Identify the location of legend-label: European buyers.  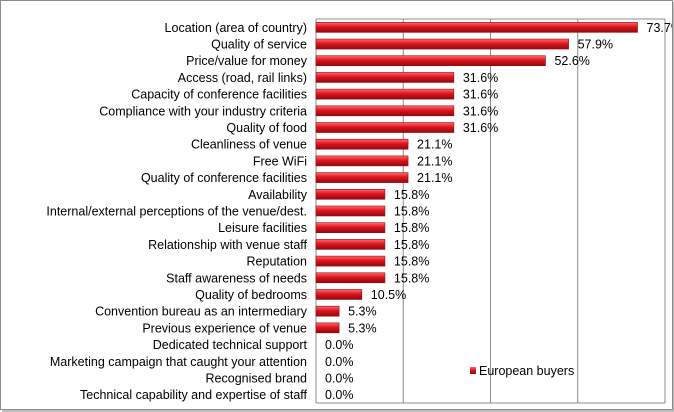
(526, 371).